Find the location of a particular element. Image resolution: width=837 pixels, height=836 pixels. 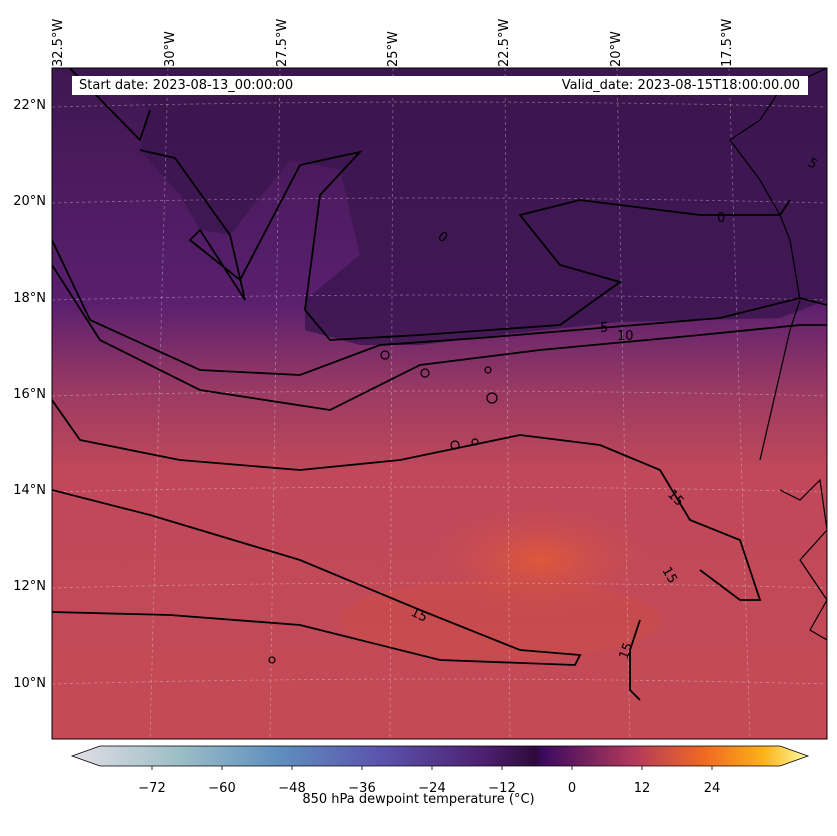

contour-15-mid is located at coordinates (317, 577).